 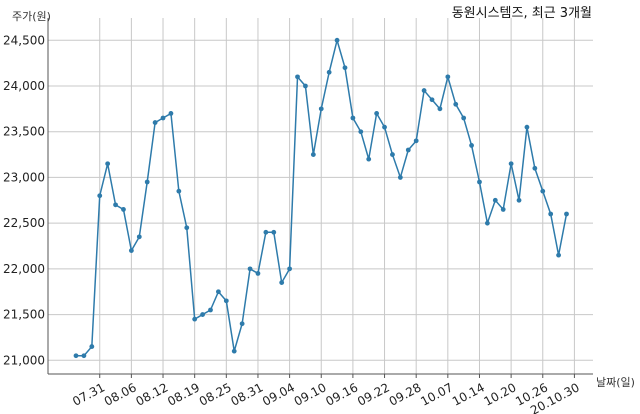 What do you see at coordinates (120, 394) in the screenshot?
I see `x-tick-label: 08.06` at bounding box center [120, 394].